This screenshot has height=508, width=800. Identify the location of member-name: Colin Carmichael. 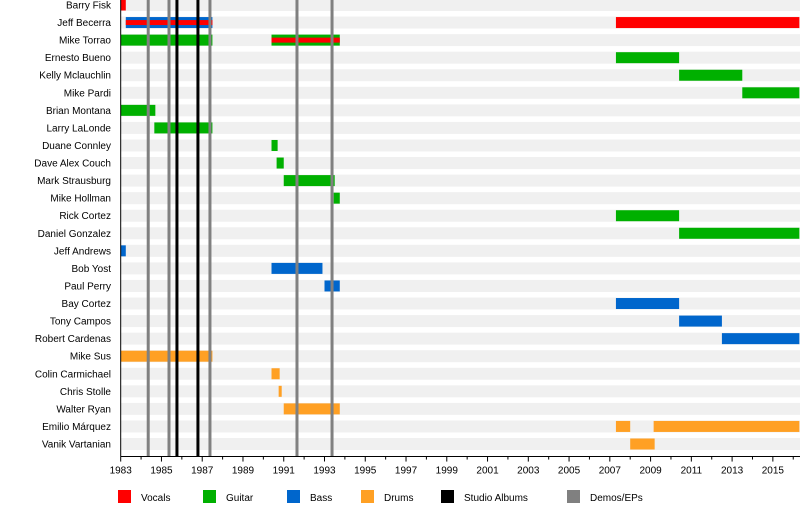
(73, 374).